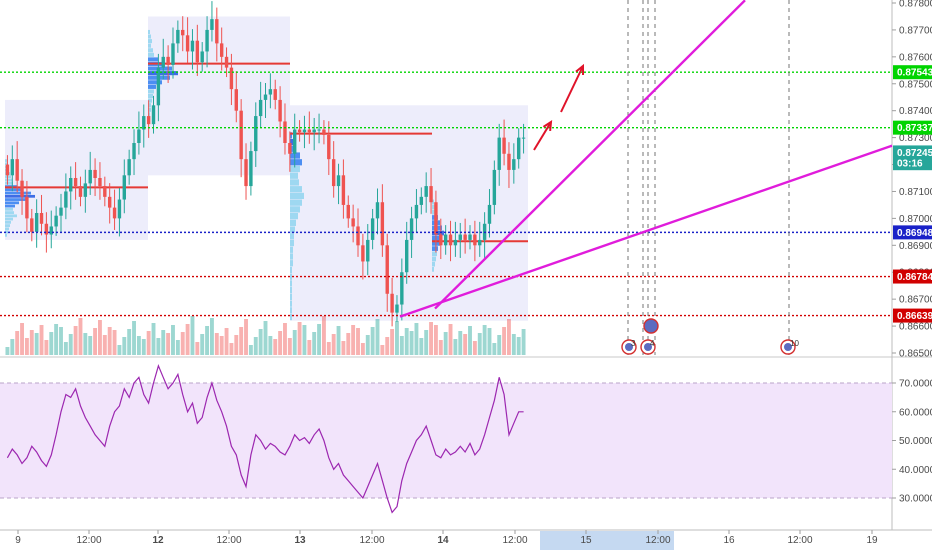 This screenshot has height=550, width=932. What do you see at coordinates (915, 470) in the screenshot?
I see `rsi-tick-label: 40.0000` at bounding box center [915, 470].